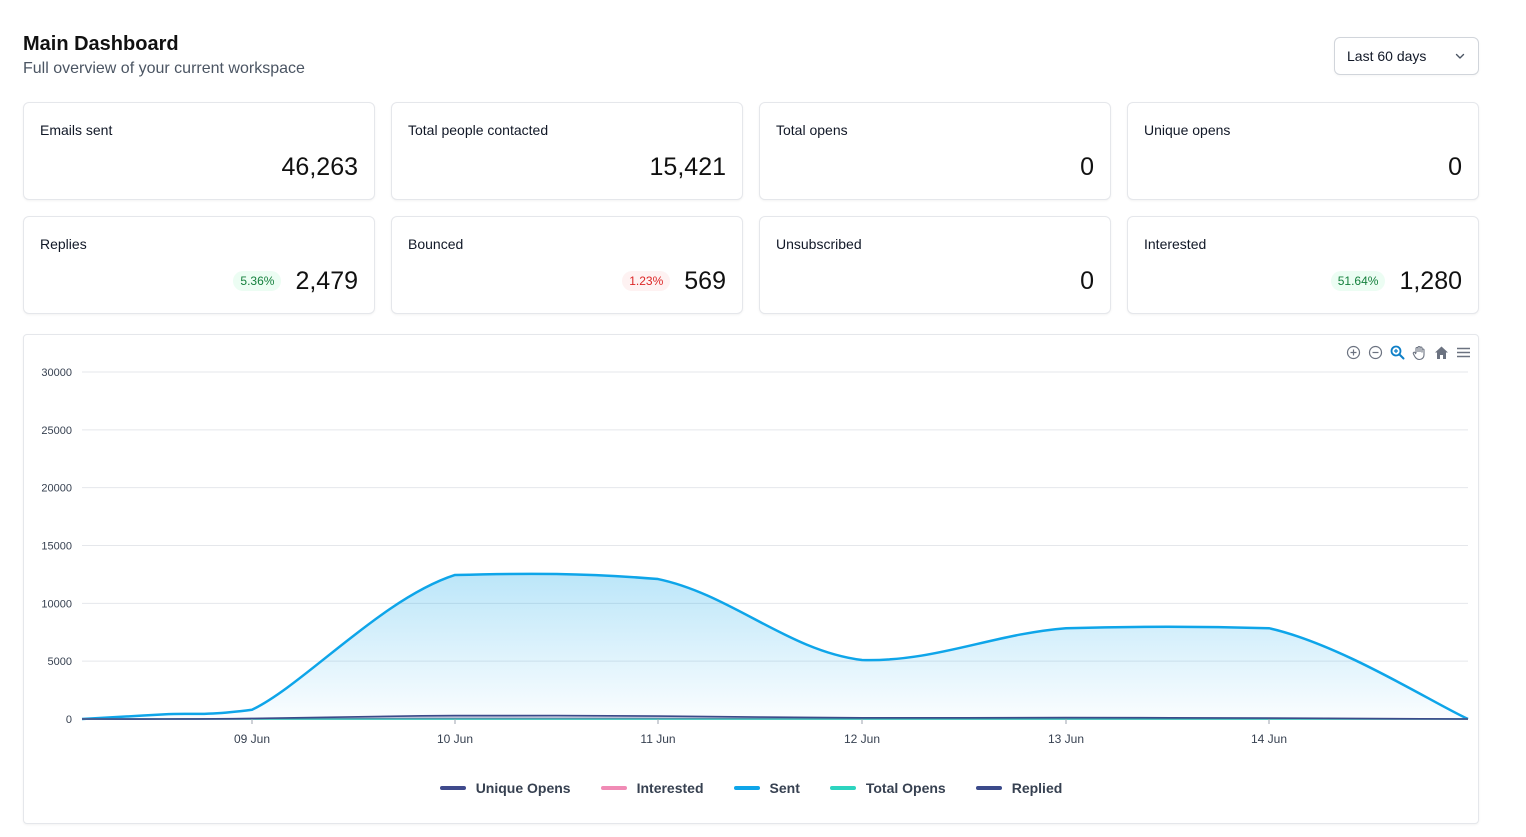 This screenshot has width=1526, height=837. Describe the element at coordinates (935, 151) in the screenshot. I see `stat-card-total-opens: Total opens 0` at that location.